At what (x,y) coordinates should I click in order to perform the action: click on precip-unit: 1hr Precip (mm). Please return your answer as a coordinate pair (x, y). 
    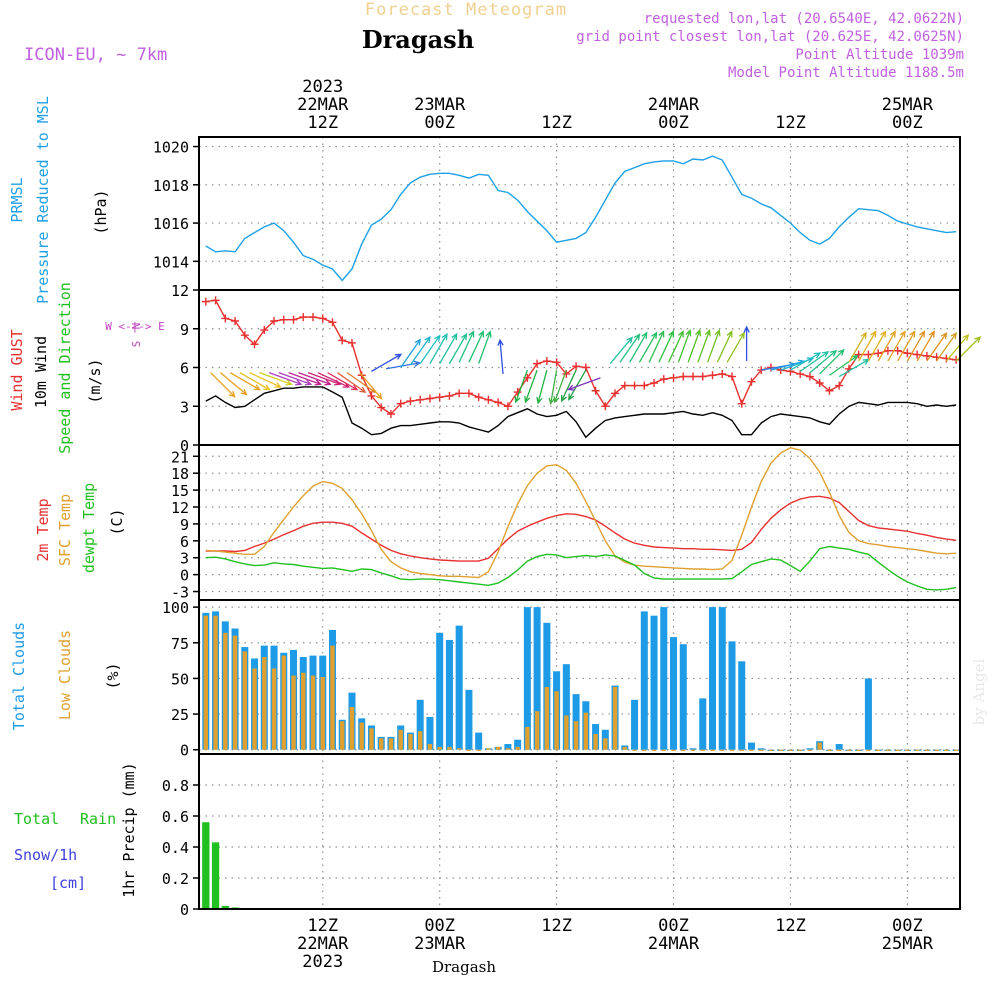
    Looking at the image, I should click on (129, 829).